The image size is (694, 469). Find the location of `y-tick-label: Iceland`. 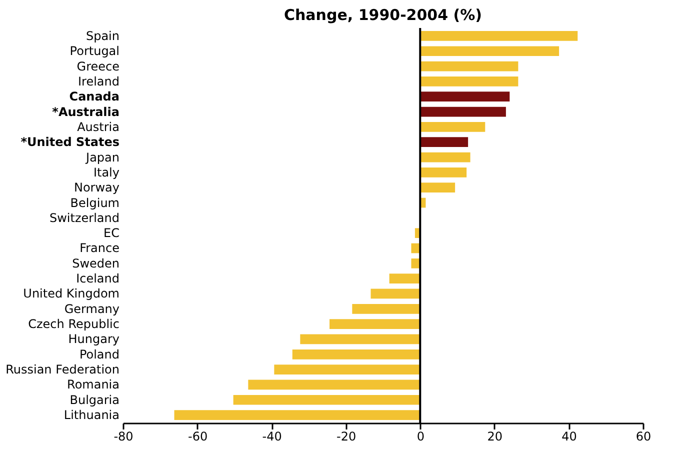

y-tick-label: Iceland is located at coordinates (98, 279).